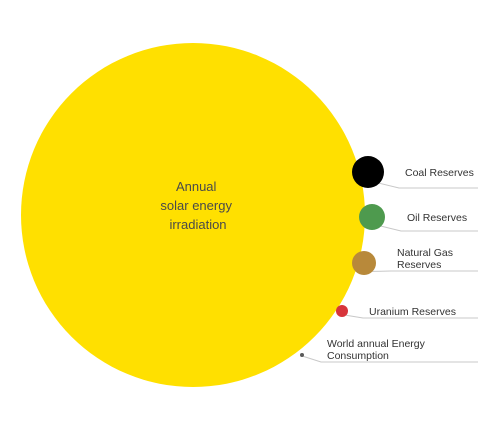  Describe the element at coordinates (197, 224) in the screenshot. I see `solar-label-line: irradiation` at that location.